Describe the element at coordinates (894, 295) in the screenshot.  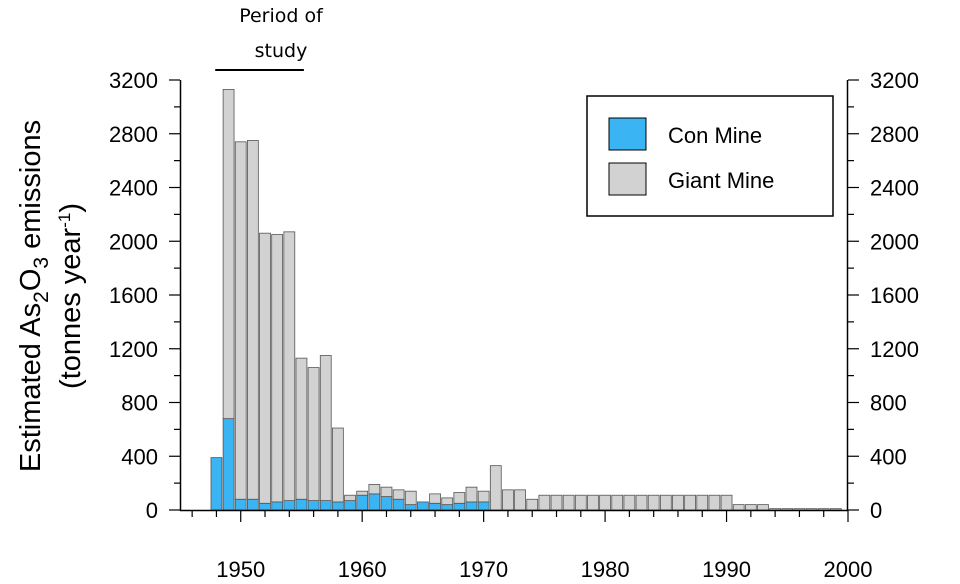
I see `right-y-tick-label-1600: 1600` at that location.